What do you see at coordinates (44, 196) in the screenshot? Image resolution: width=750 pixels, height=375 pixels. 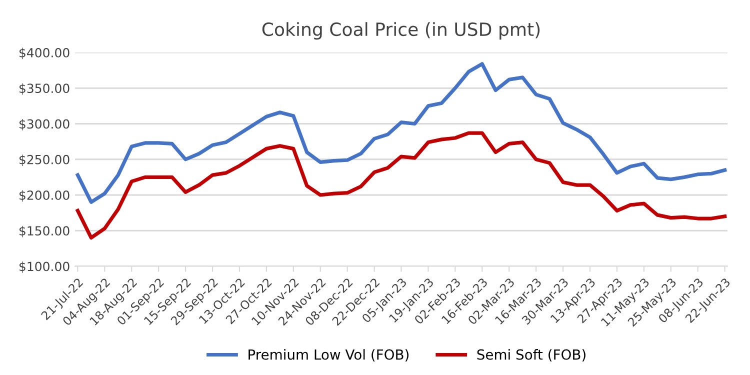 I see `y-tick-label: $200.00` at bounding box center [44, 196].